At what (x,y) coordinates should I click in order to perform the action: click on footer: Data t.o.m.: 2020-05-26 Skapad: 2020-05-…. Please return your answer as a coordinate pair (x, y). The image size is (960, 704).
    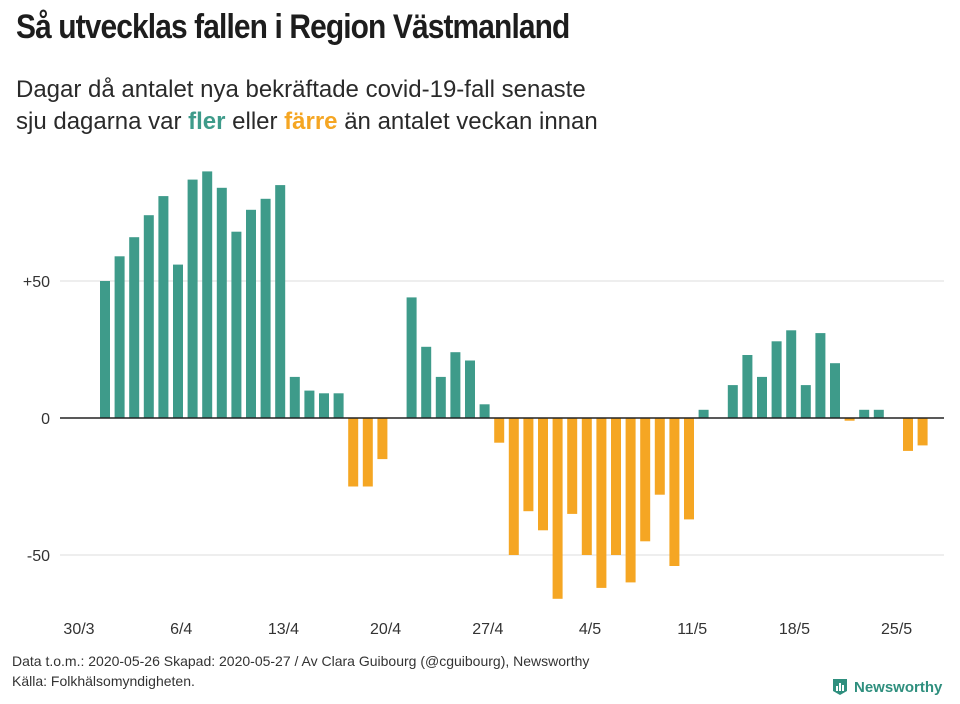
    Looking at the image, I should click on (300, 671).